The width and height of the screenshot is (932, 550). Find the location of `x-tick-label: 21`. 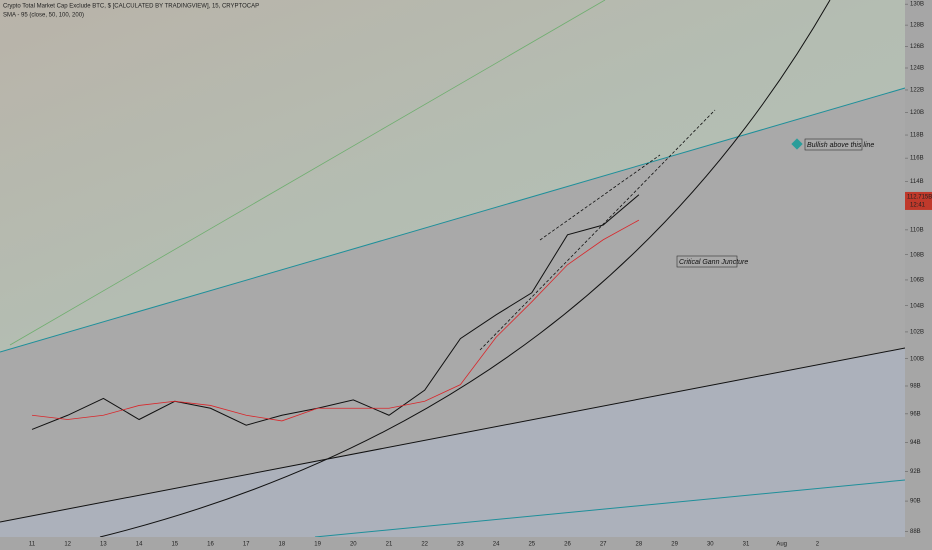

x-tick-label: 21 is located at coordinates (389, 545).